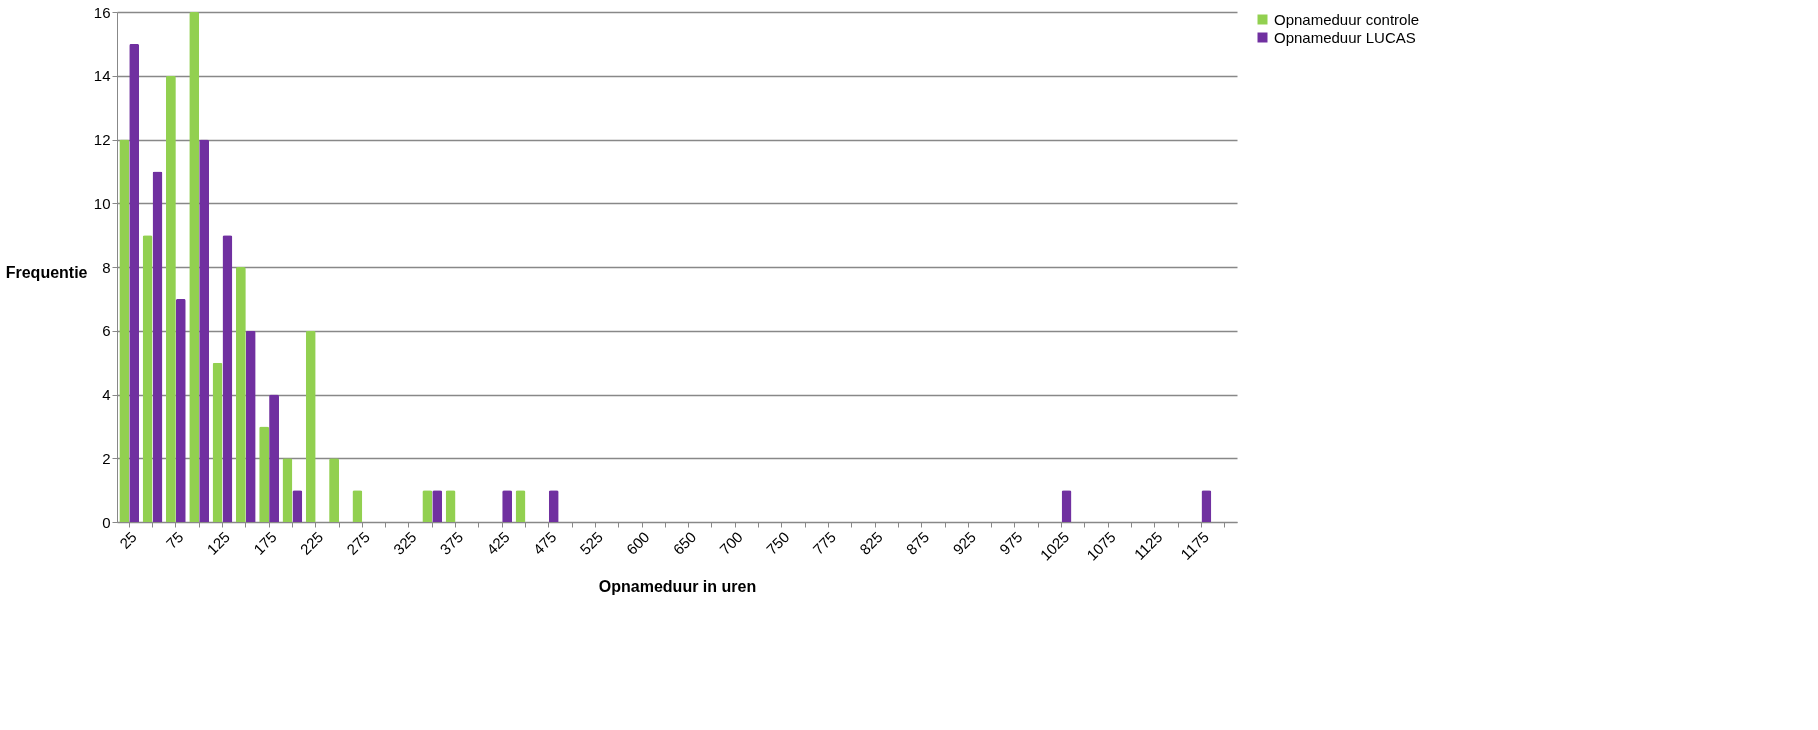  I want to click on x-tick-label: 125, so click(218, 543).